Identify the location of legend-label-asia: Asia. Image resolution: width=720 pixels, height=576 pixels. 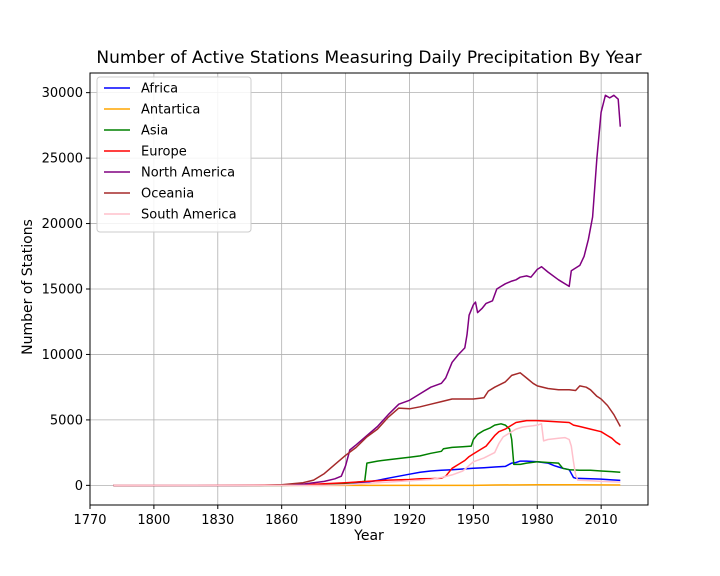
(154, 131).